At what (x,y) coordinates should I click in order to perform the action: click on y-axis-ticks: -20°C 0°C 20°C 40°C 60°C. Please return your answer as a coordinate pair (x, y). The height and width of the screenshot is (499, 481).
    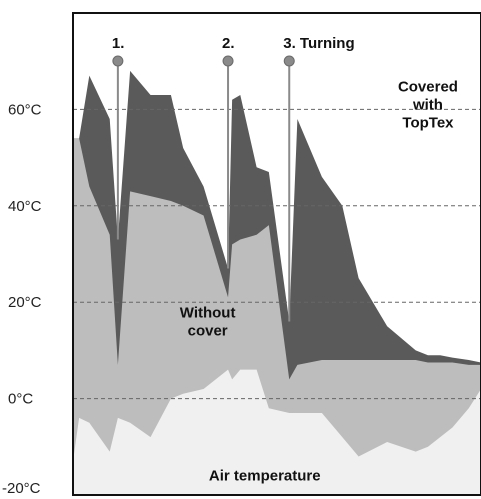
    Looking at the image, I should click on (22, 299).